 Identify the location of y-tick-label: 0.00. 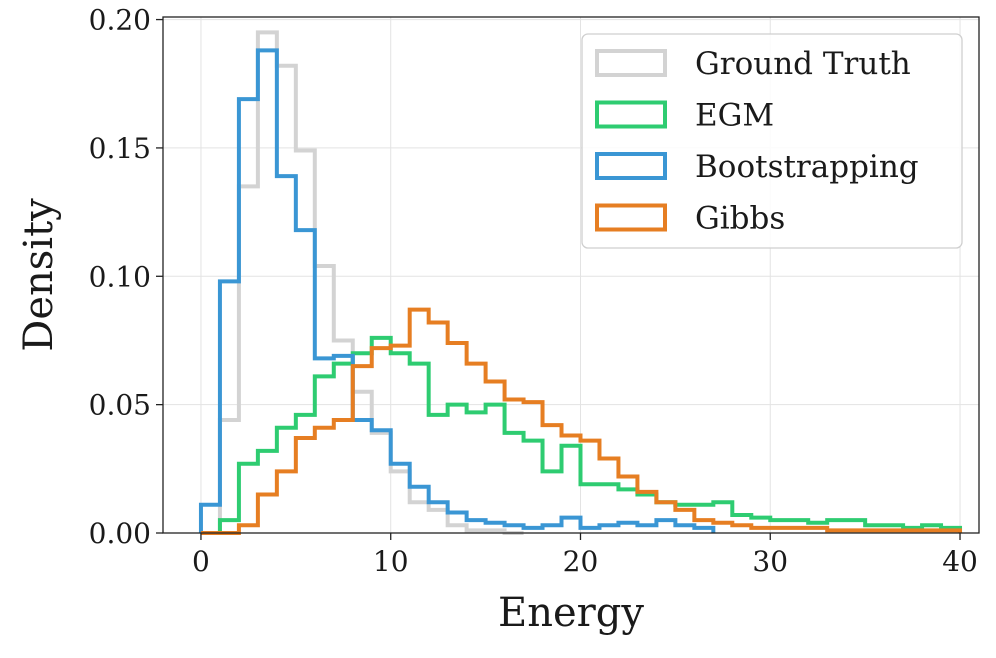
(120, 533).